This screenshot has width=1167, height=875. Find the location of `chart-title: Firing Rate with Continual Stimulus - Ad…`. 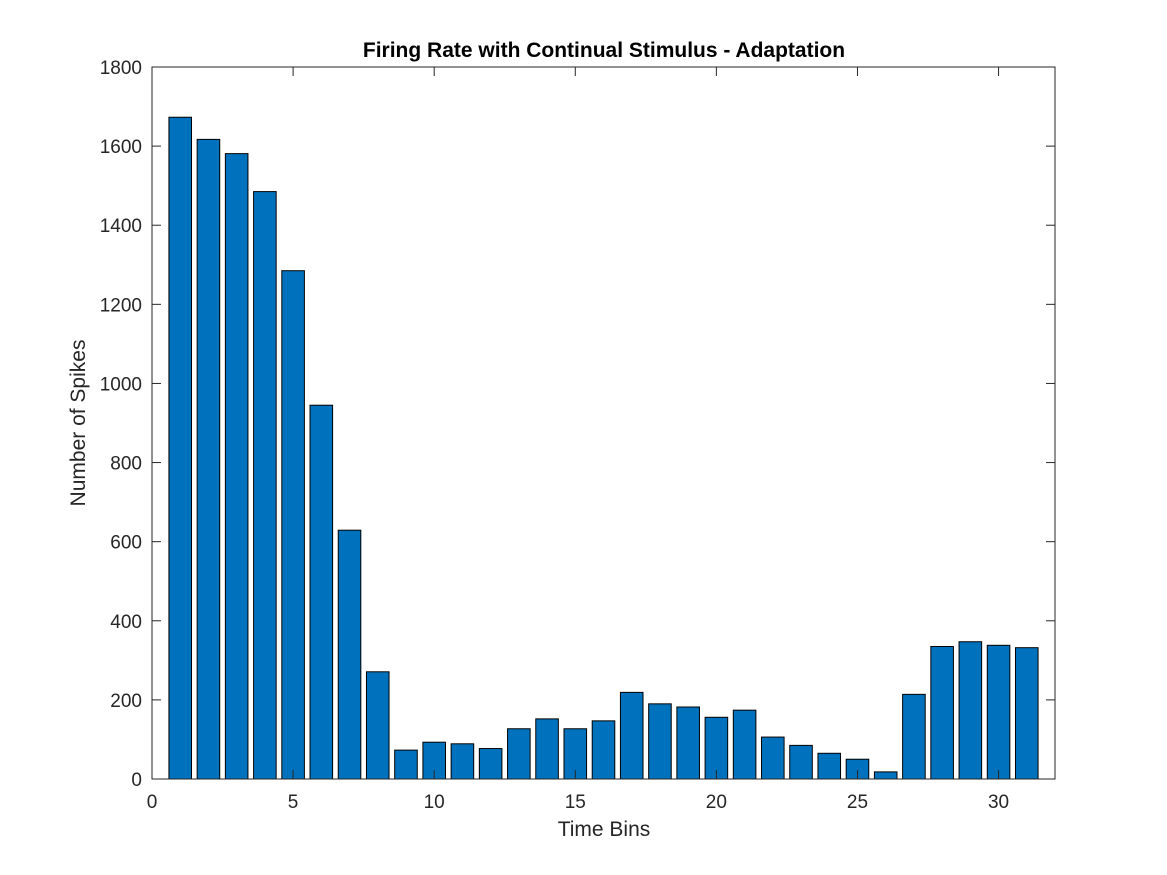

chart-title: Firing Rate with Continual Stimulus - Ad… is located at coordinates (604, 50).